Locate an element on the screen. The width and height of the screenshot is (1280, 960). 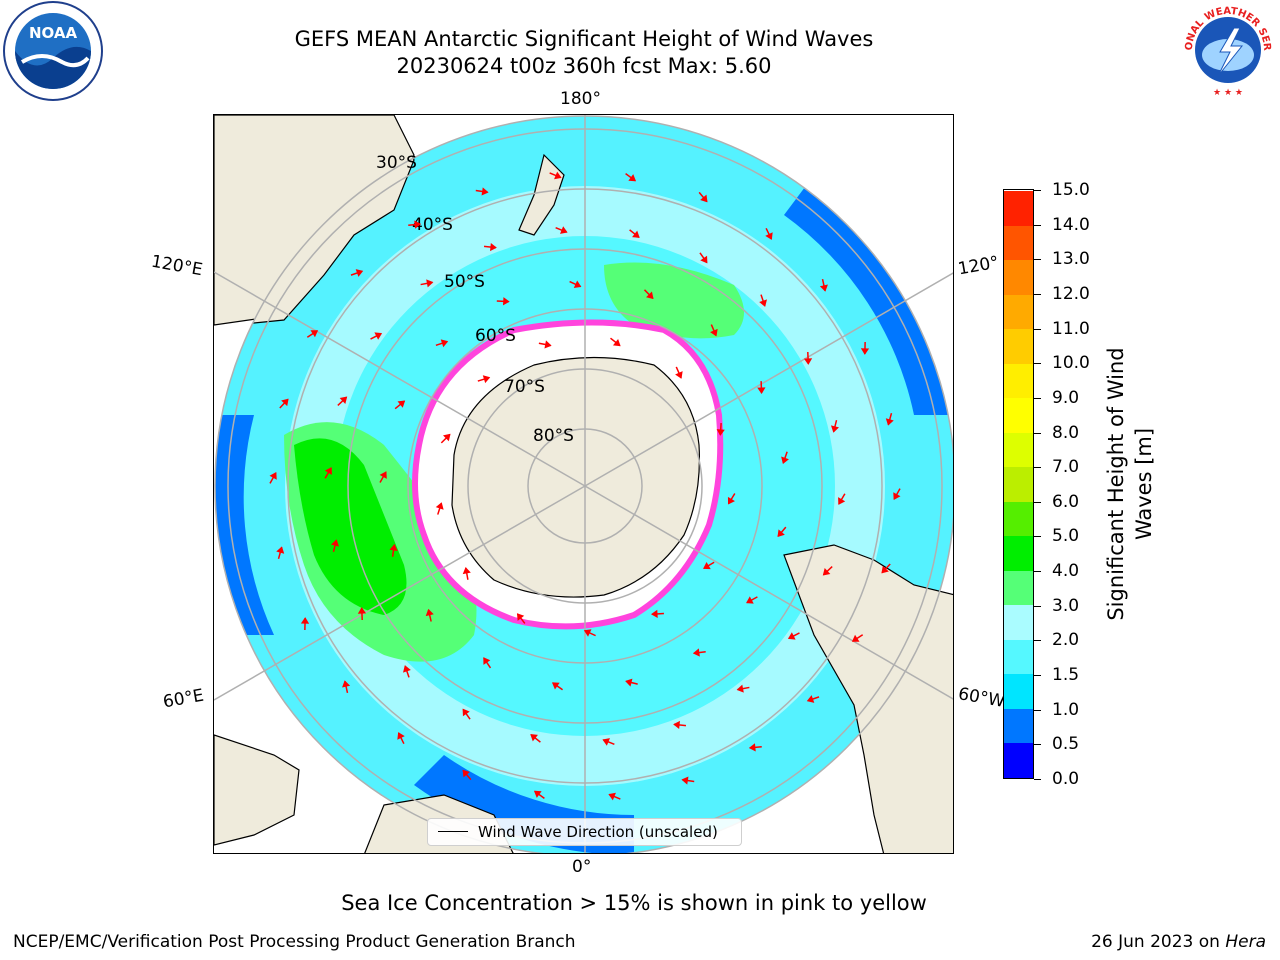
colorbar is located at coordinates (1018, 484).